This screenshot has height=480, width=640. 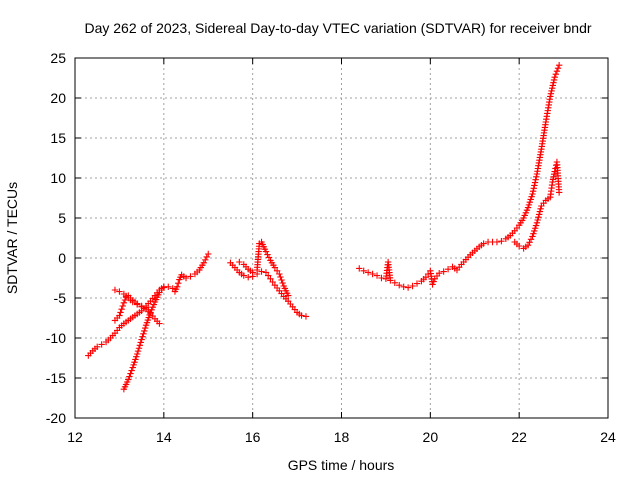 I want to click on y-tick-label: -10, so click(x=56, y=338).